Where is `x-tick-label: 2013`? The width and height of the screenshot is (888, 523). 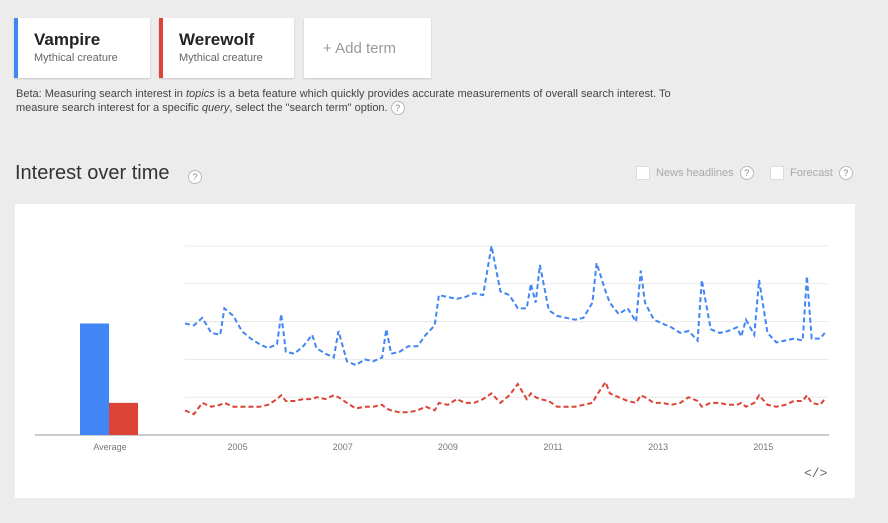
x-tick-label: 2013 is located at coordinates (658, 447).